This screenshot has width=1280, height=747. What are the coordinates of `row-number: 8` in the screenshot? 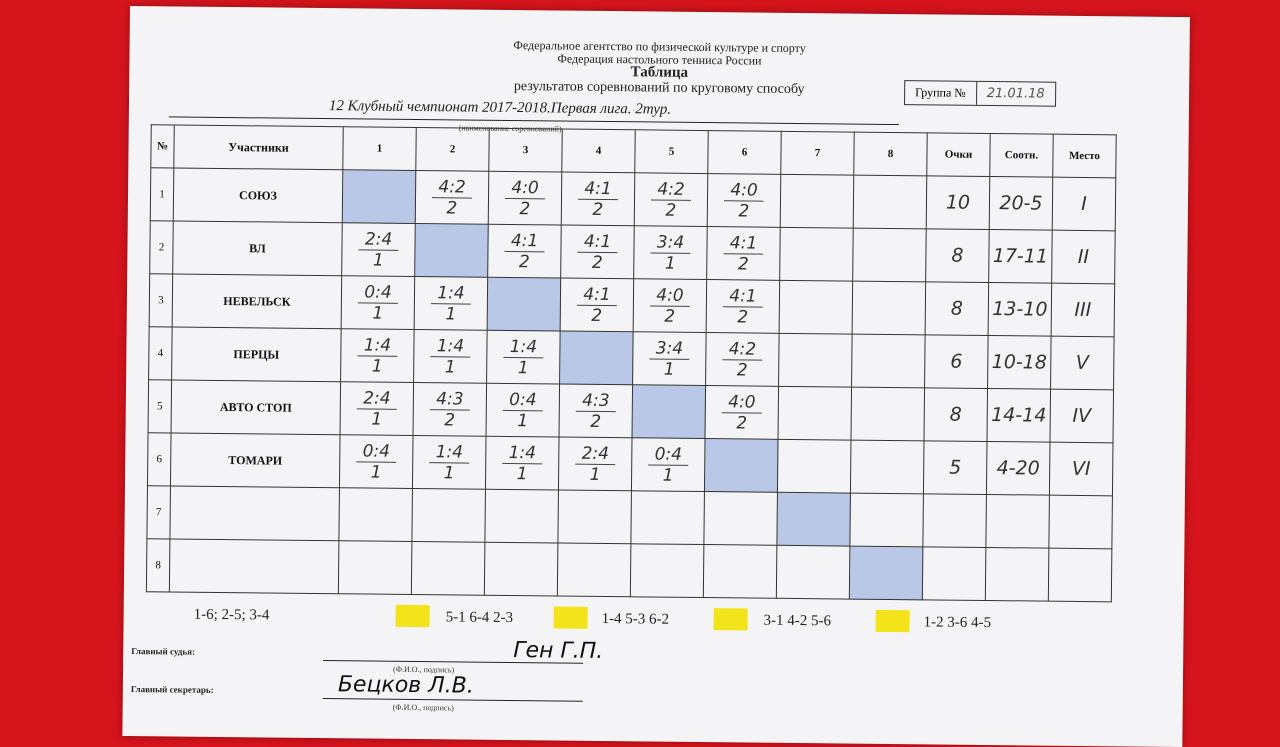 It's located at (158, 565).